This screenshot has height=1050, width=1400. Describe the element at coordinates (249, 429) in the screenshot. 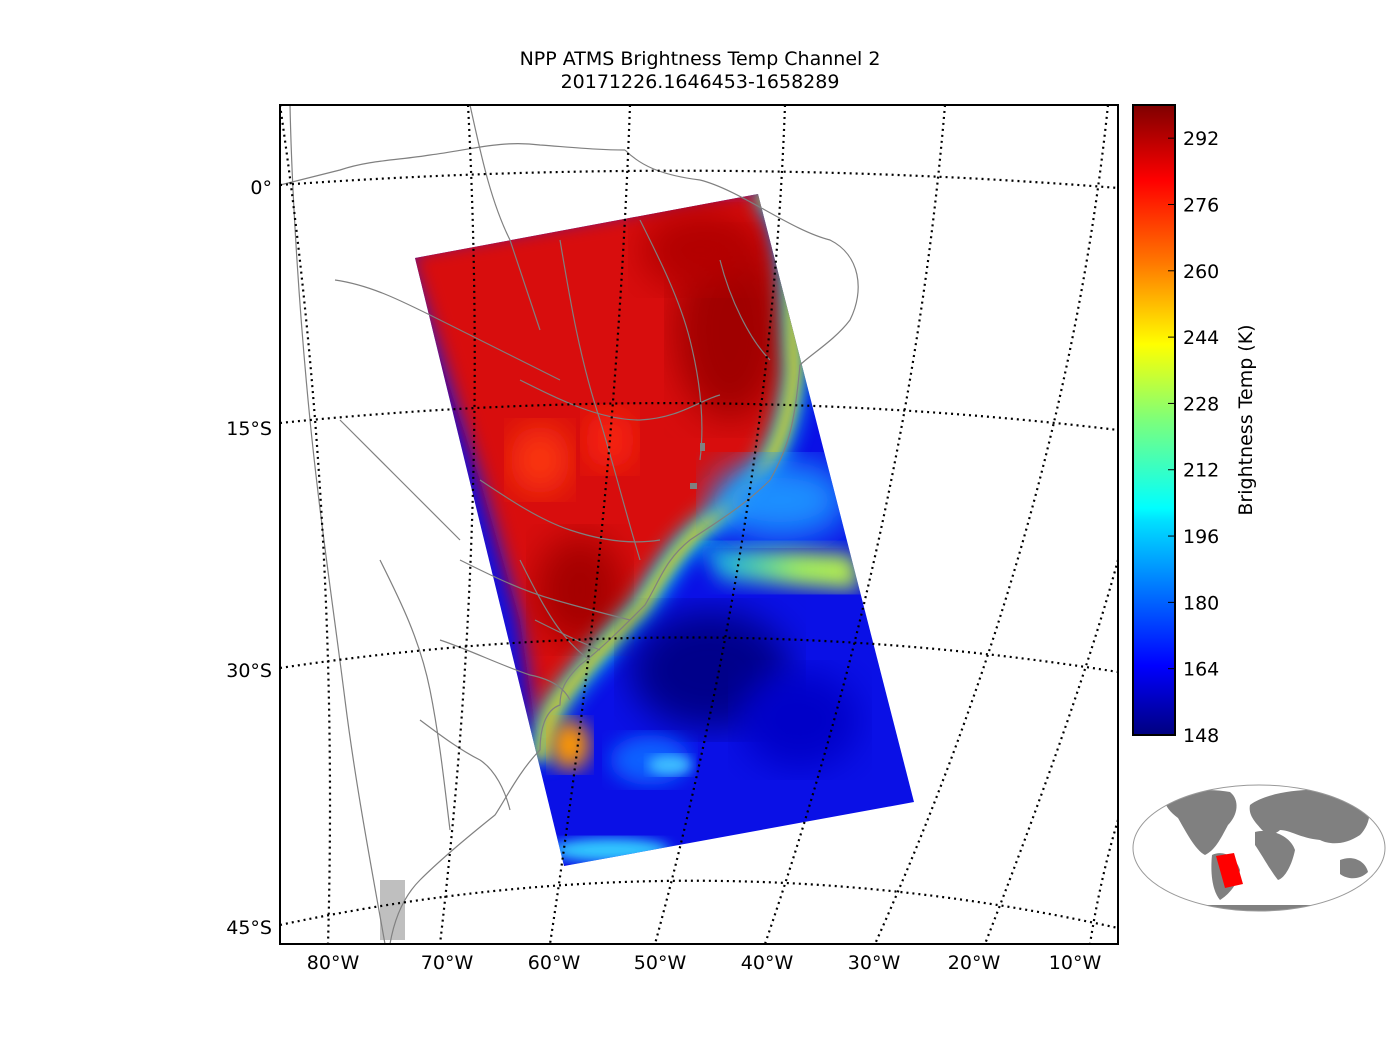

I see `lat-label: 15°S` at that location.